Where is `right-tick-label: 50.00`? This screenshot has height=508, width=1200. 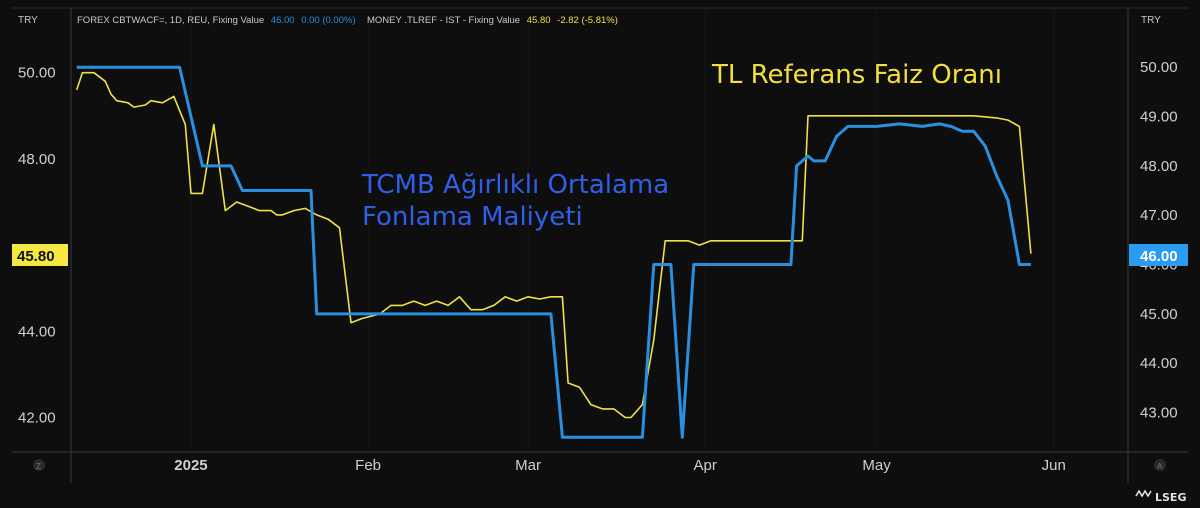 right-tick-label: 50.00 is located at coordinates (1159, 67).